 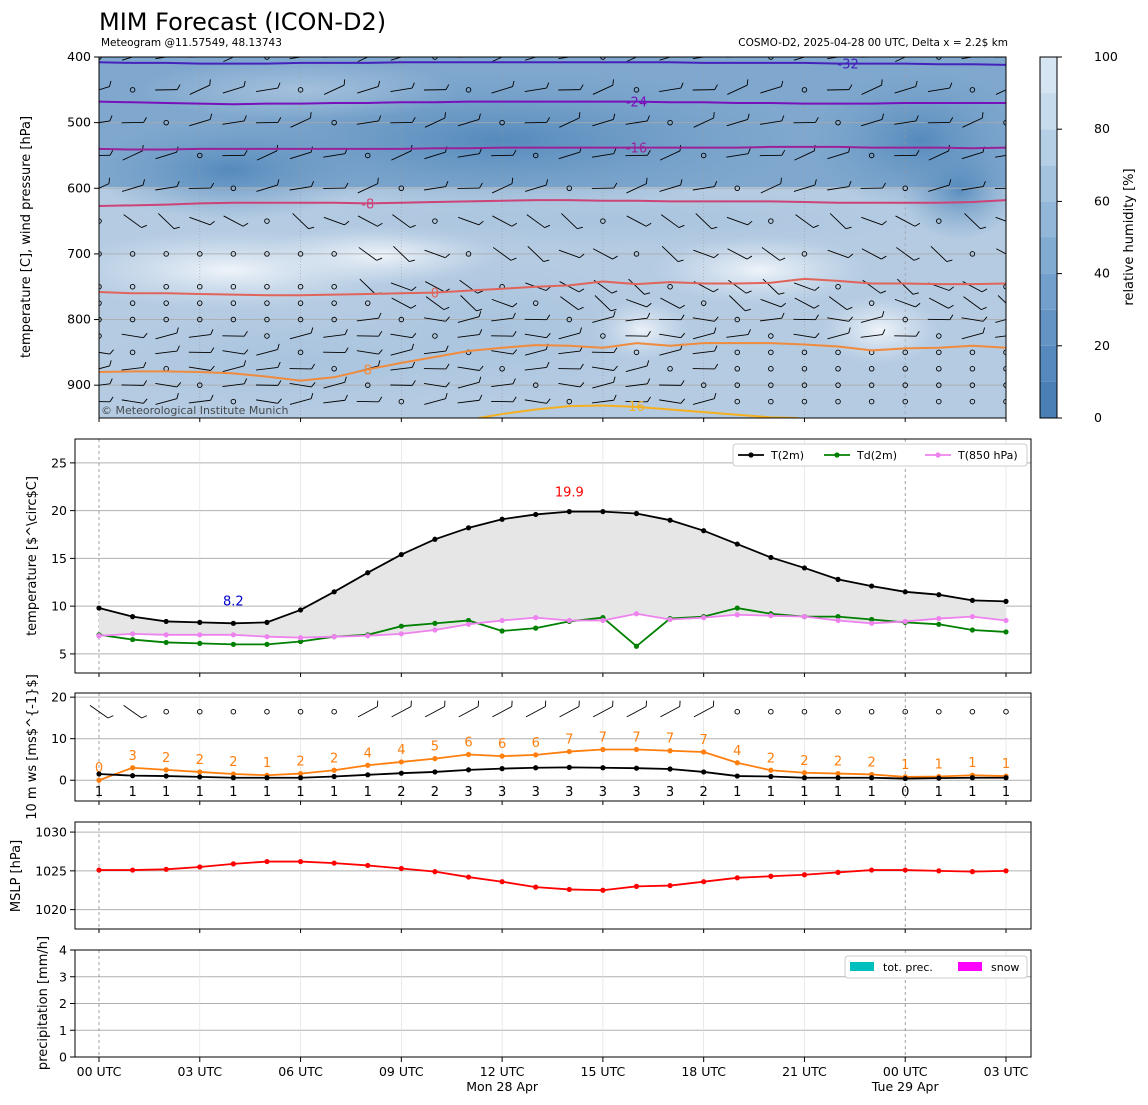 I want to click on copyright-notice: © Meteorological Institute Munich, so click(x=194, y=410).